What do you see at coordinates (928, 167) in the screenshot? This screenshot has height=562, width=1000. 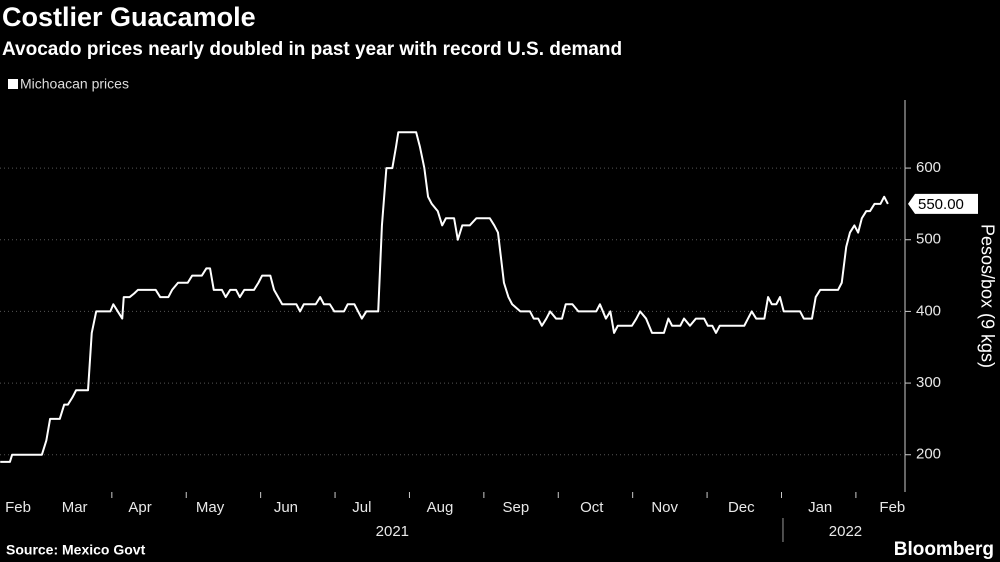 I see `y-tick-label: 600` at bounding box center [928, 167].